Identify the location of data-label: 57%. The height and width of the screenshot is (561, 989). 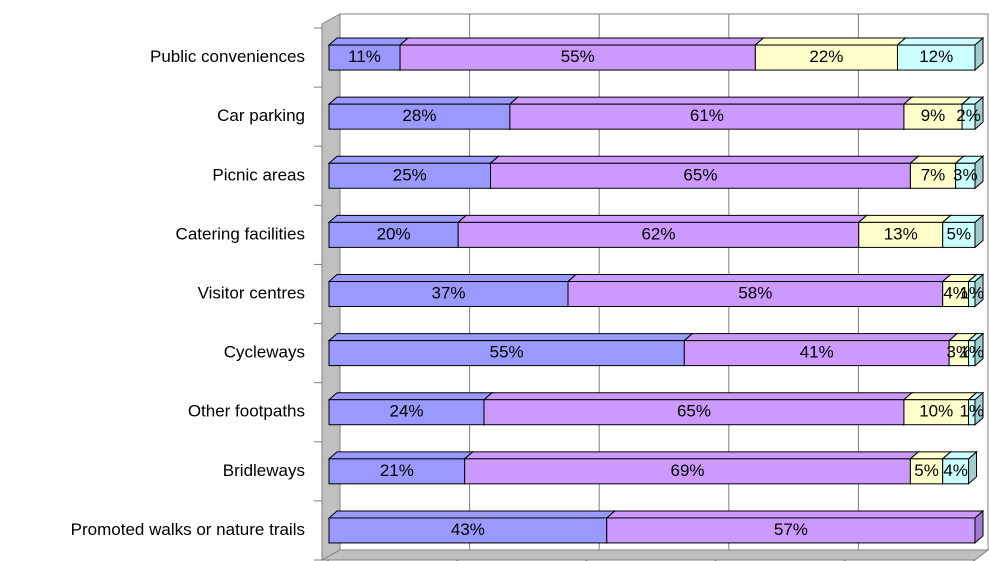
(791, 529).